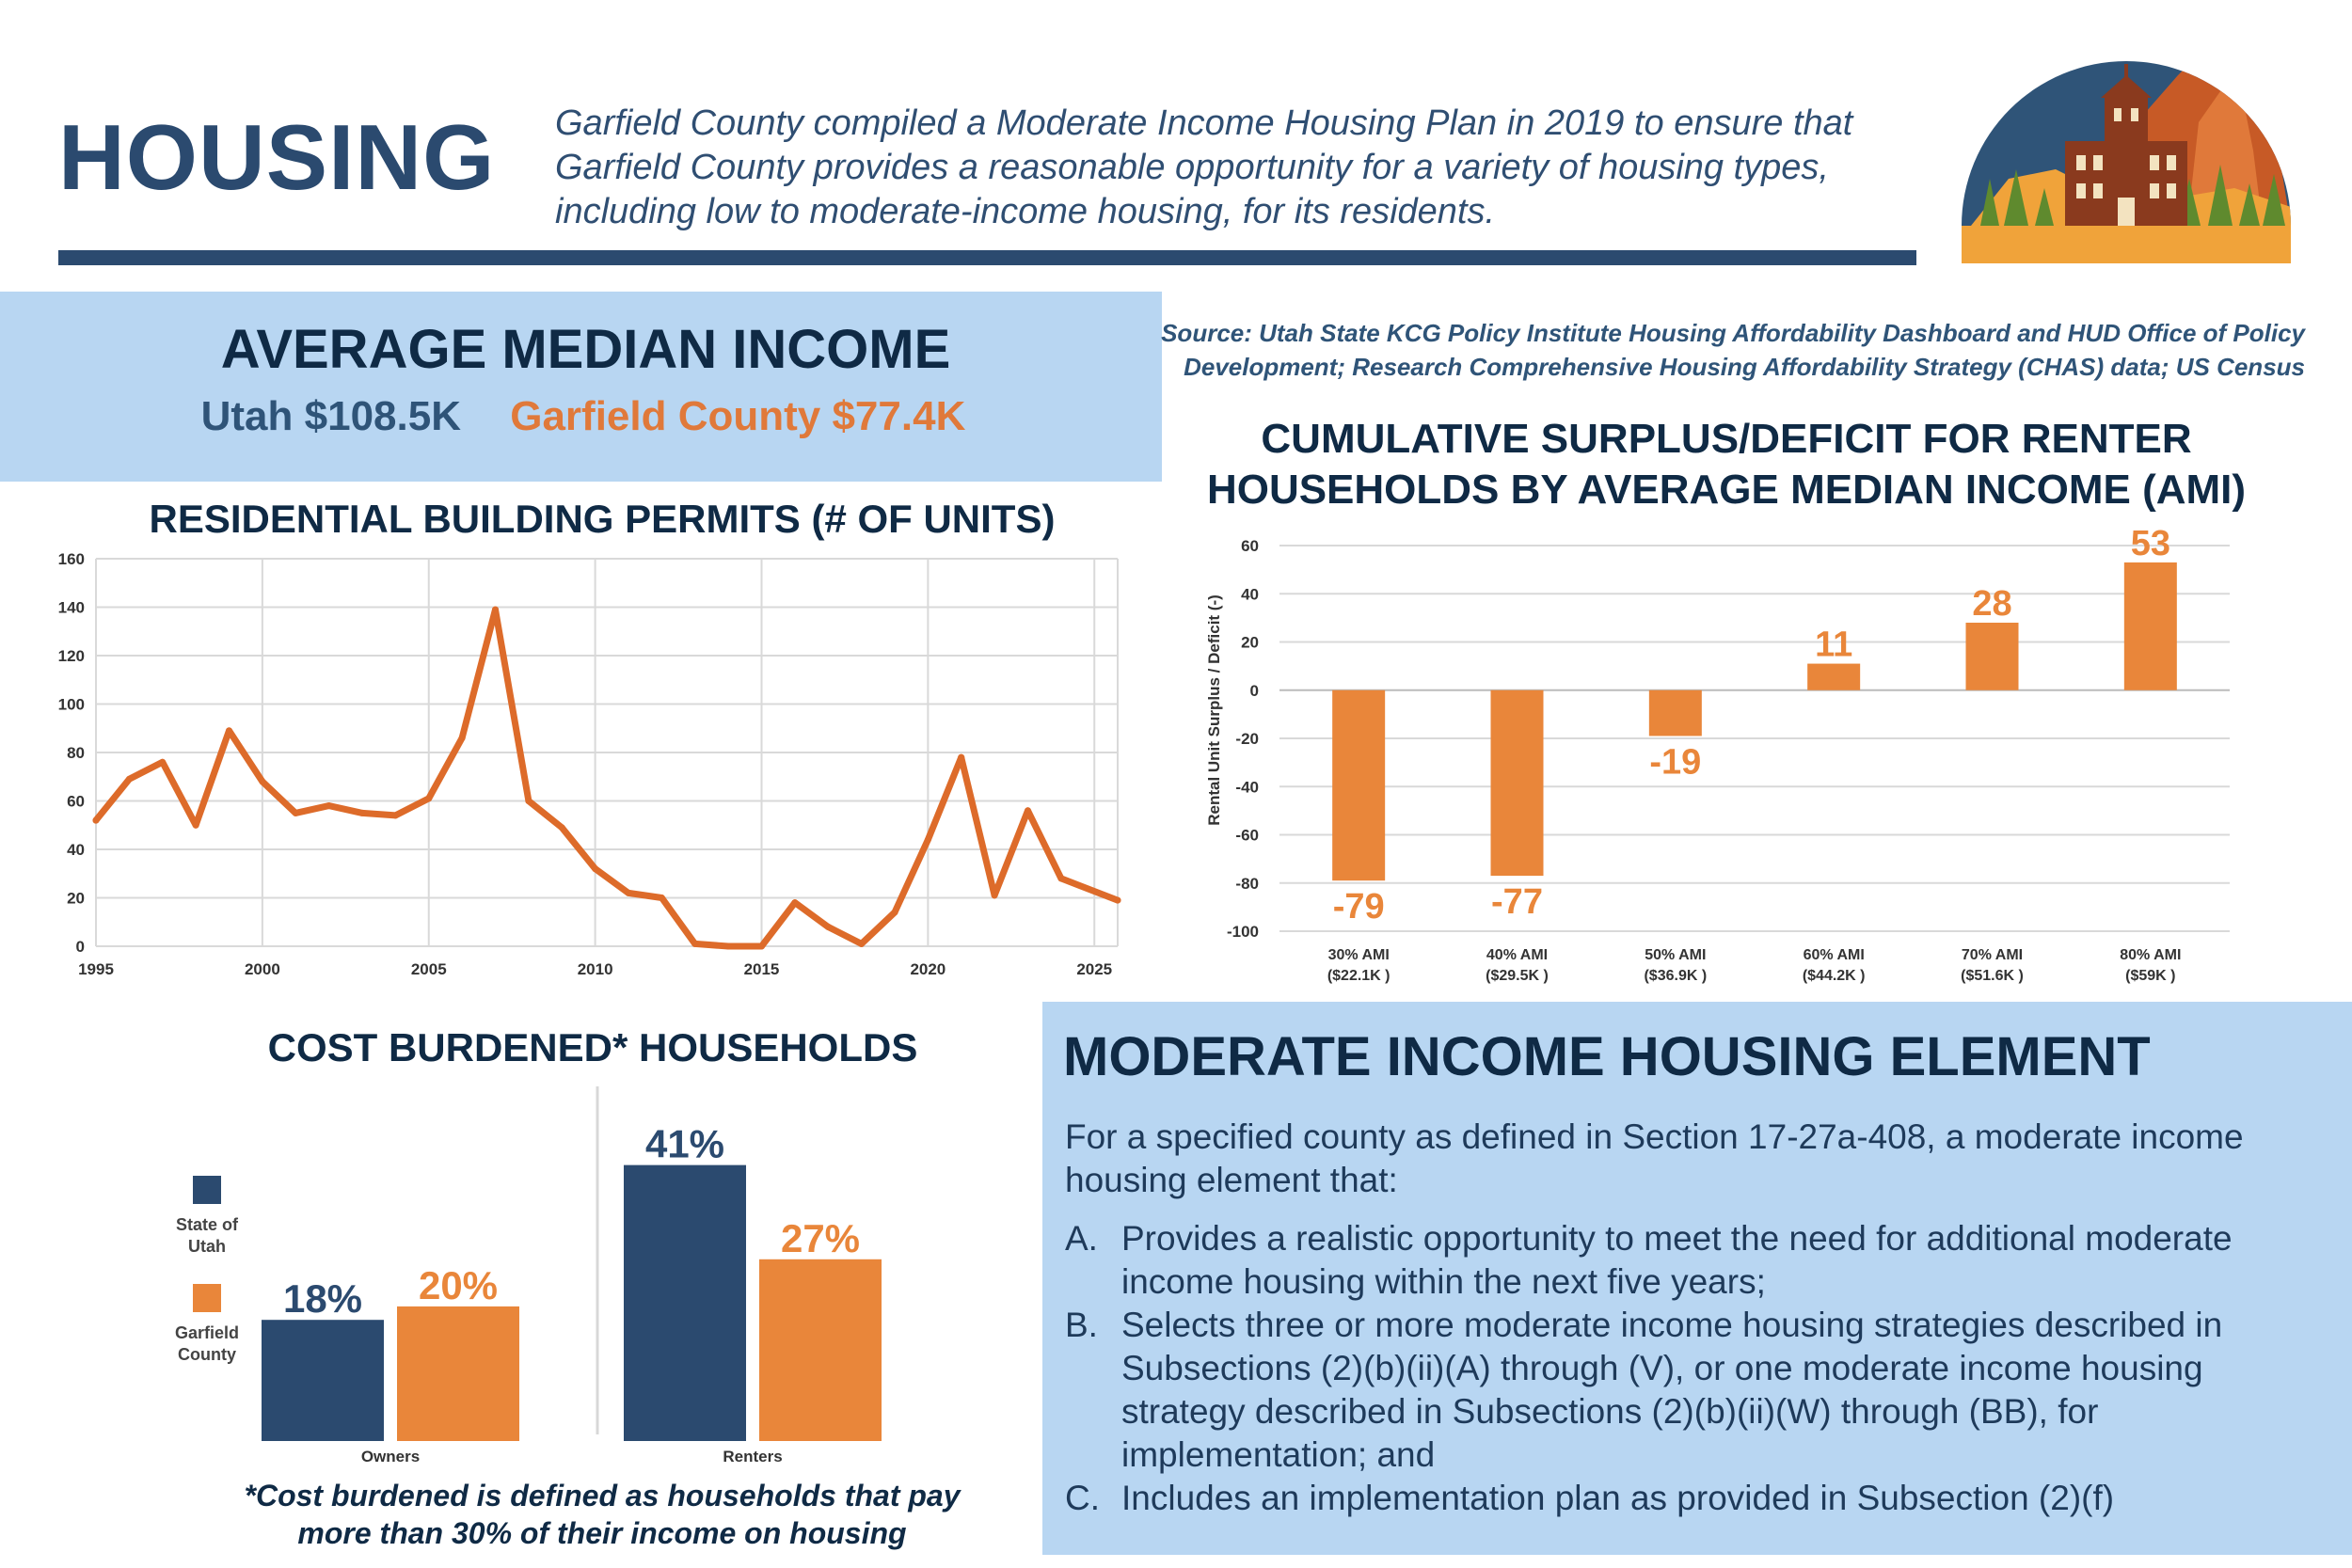 The width and height of the screenshot is (2352, 1568). Describe the element at coordinates (1247, 884) in the screenshot. I see `deficit-y-tick-label: -80` at that location.